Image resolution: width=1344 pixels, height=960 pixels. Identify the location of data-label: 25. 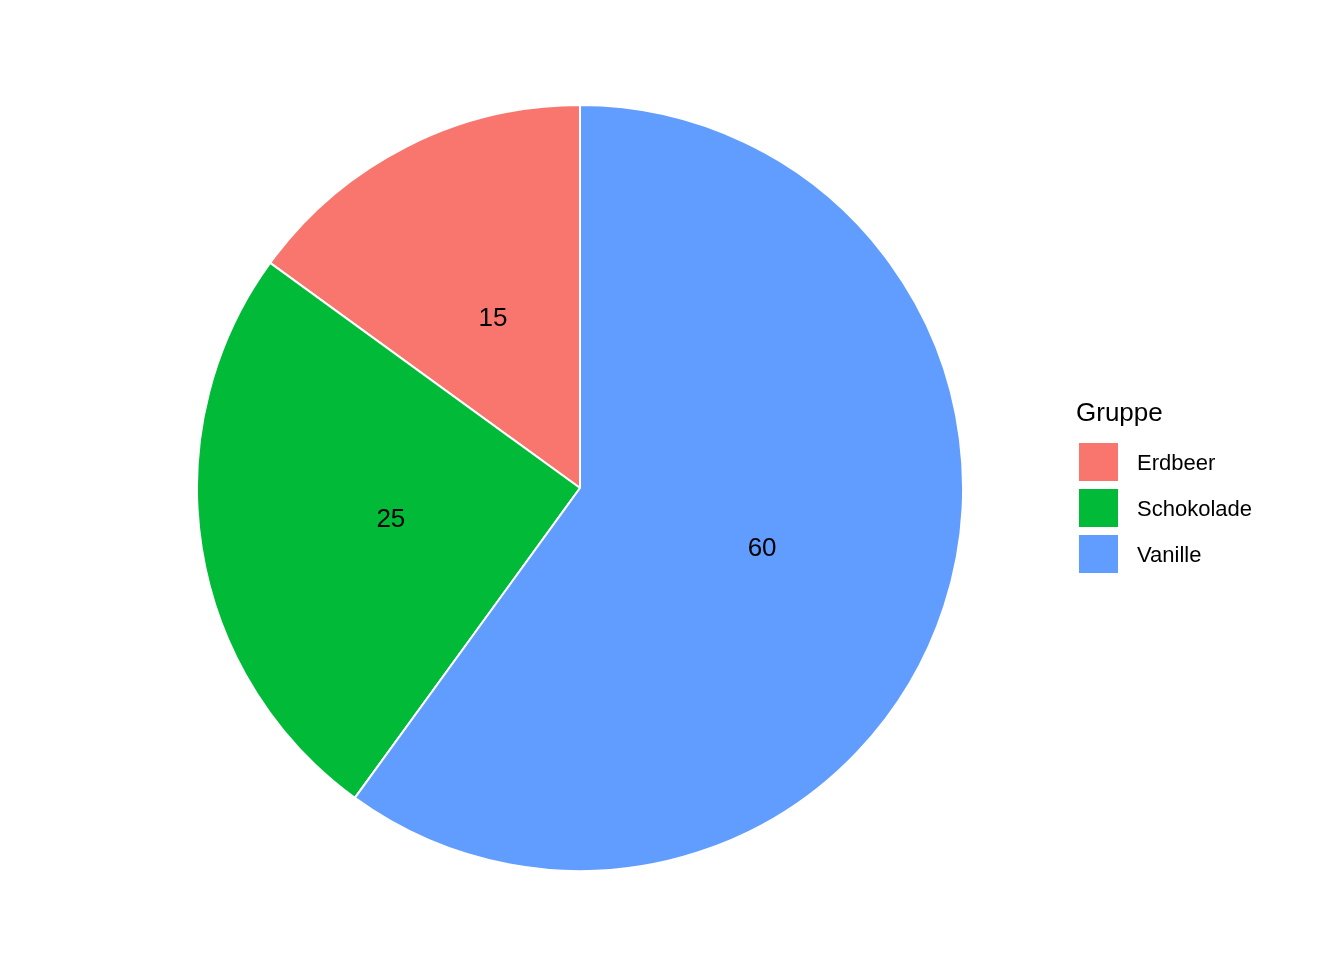
(391, 517).